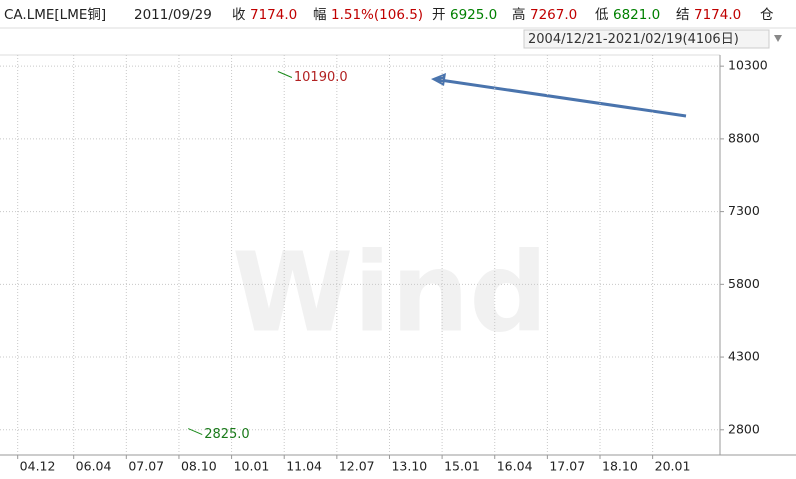 This screenshot has height=479, width=796. What do you see at coordinates (744, 428) in the screenshot?
I see `y-tick-label: 2800` at bounding box center [744, 428].